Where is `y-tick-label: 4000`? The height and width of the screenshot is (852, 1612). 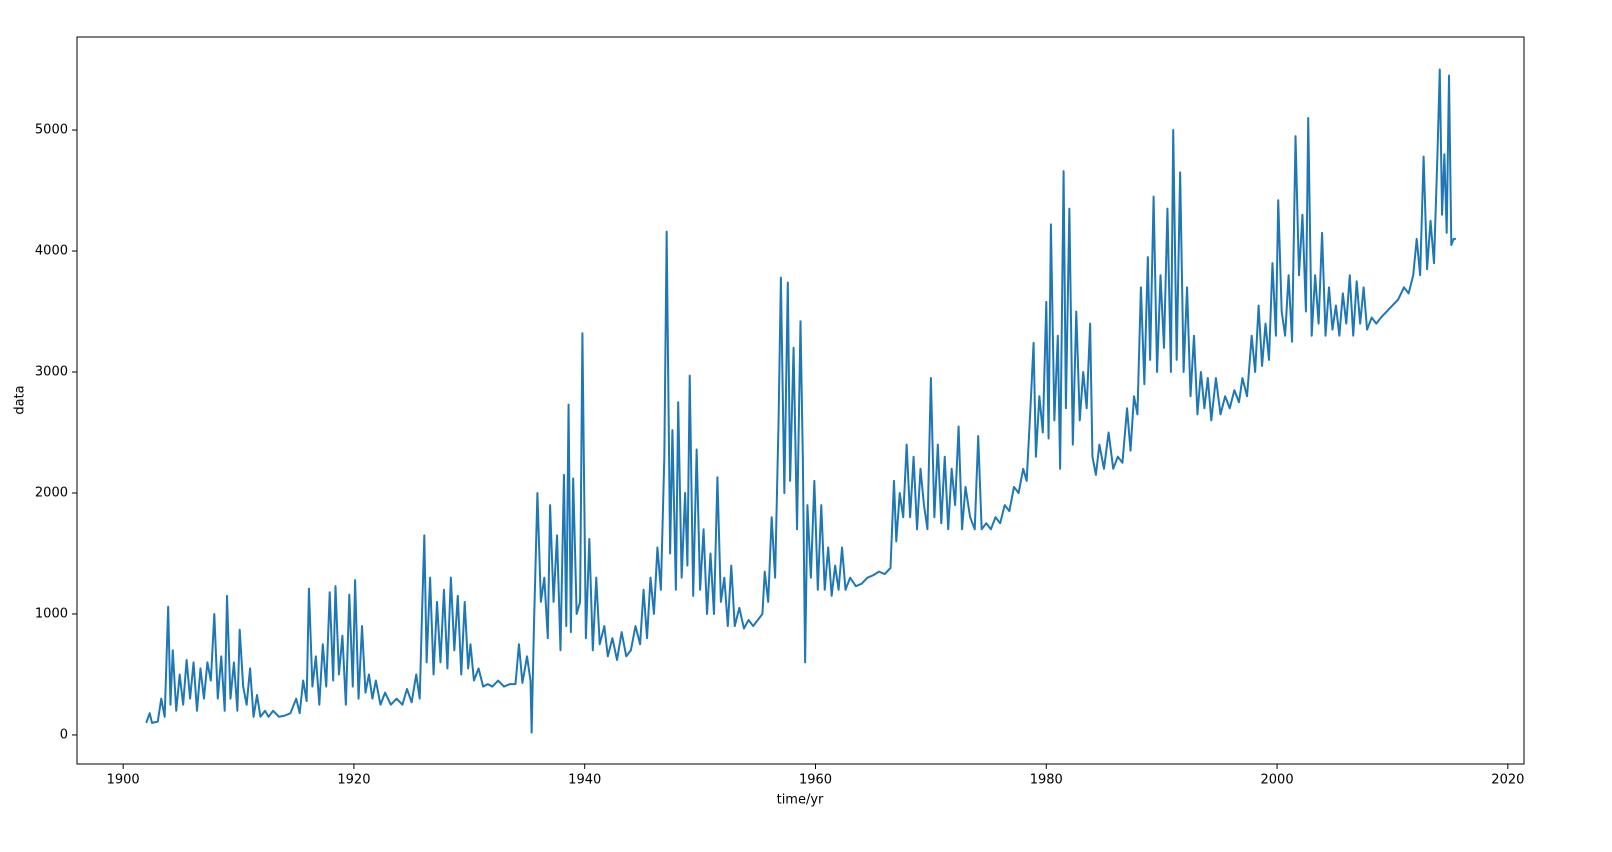 y-tick-label: 4000 is located at coordinates (51, 251).